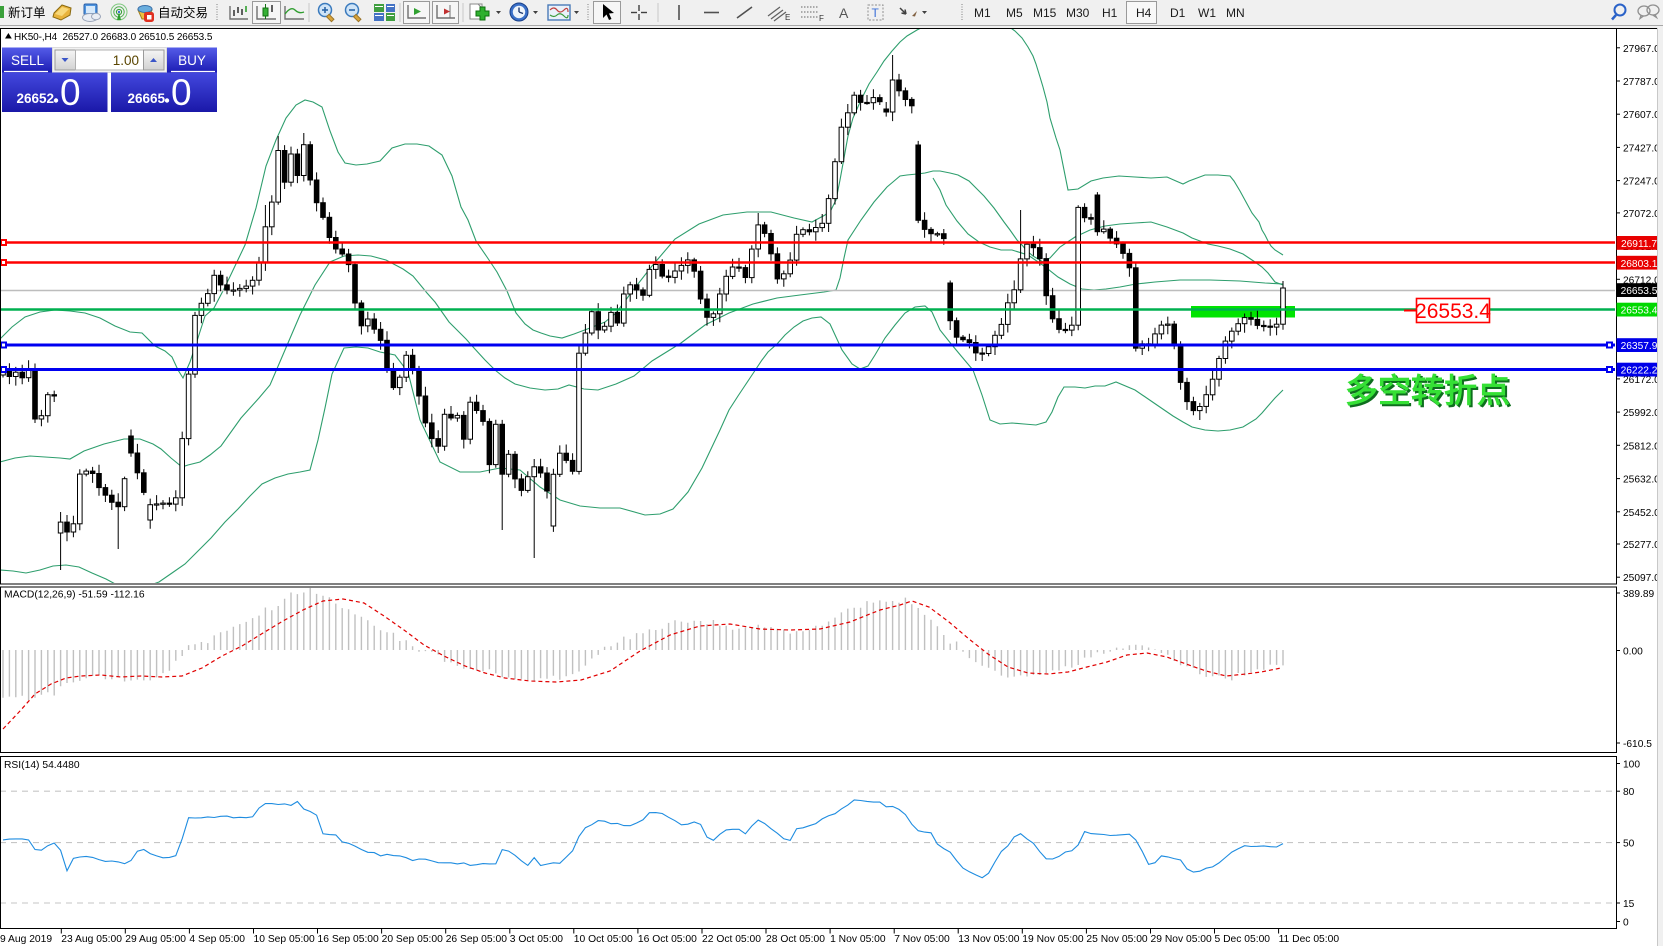  Describe the element at coordinates (413, 939) in the screenshot. I see `svg-text: 20 Sep 05:00` at that location.